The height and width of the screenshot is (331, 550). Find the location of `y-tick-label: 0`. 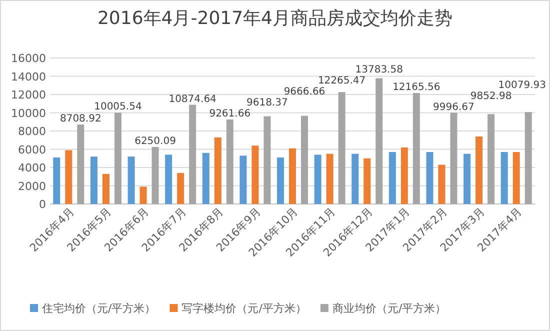

y-tick-label: 0 is located at coordinates (42, 204).